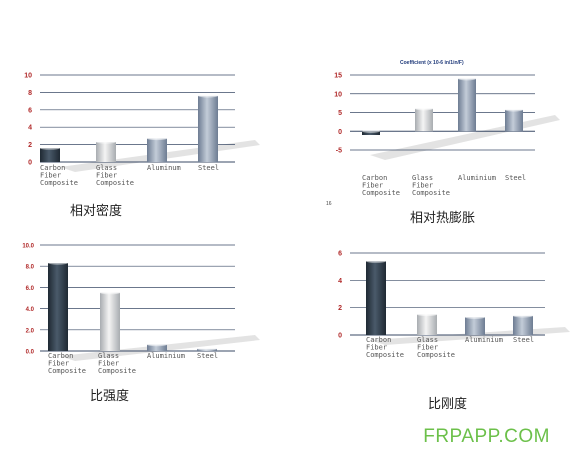 The width and height of the screenshot is (580, 460). I want to click on stray-page-mark: 16, so click(329, 204).